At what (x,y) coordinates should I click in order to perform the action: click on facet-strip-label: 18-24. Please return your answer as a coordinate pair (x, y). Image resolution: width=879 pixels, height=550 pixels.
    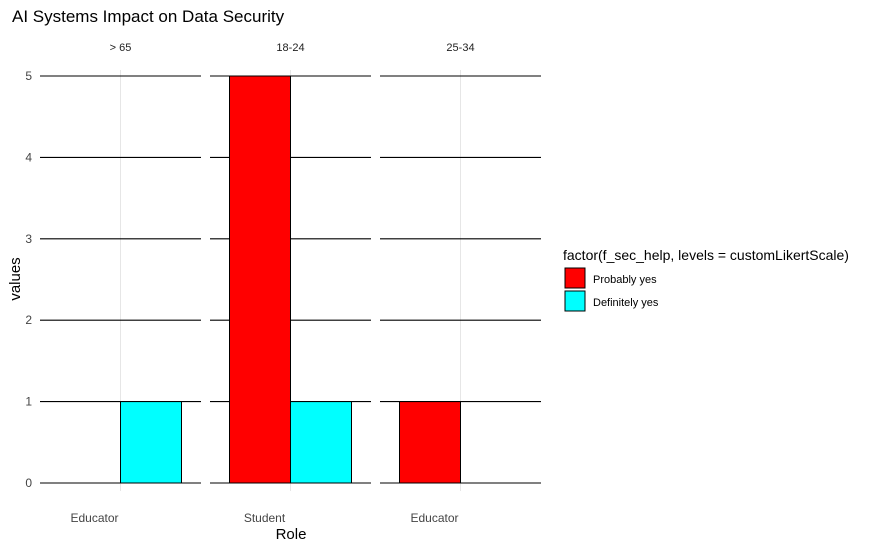
    Looking at the image, I should click on (290, 48).